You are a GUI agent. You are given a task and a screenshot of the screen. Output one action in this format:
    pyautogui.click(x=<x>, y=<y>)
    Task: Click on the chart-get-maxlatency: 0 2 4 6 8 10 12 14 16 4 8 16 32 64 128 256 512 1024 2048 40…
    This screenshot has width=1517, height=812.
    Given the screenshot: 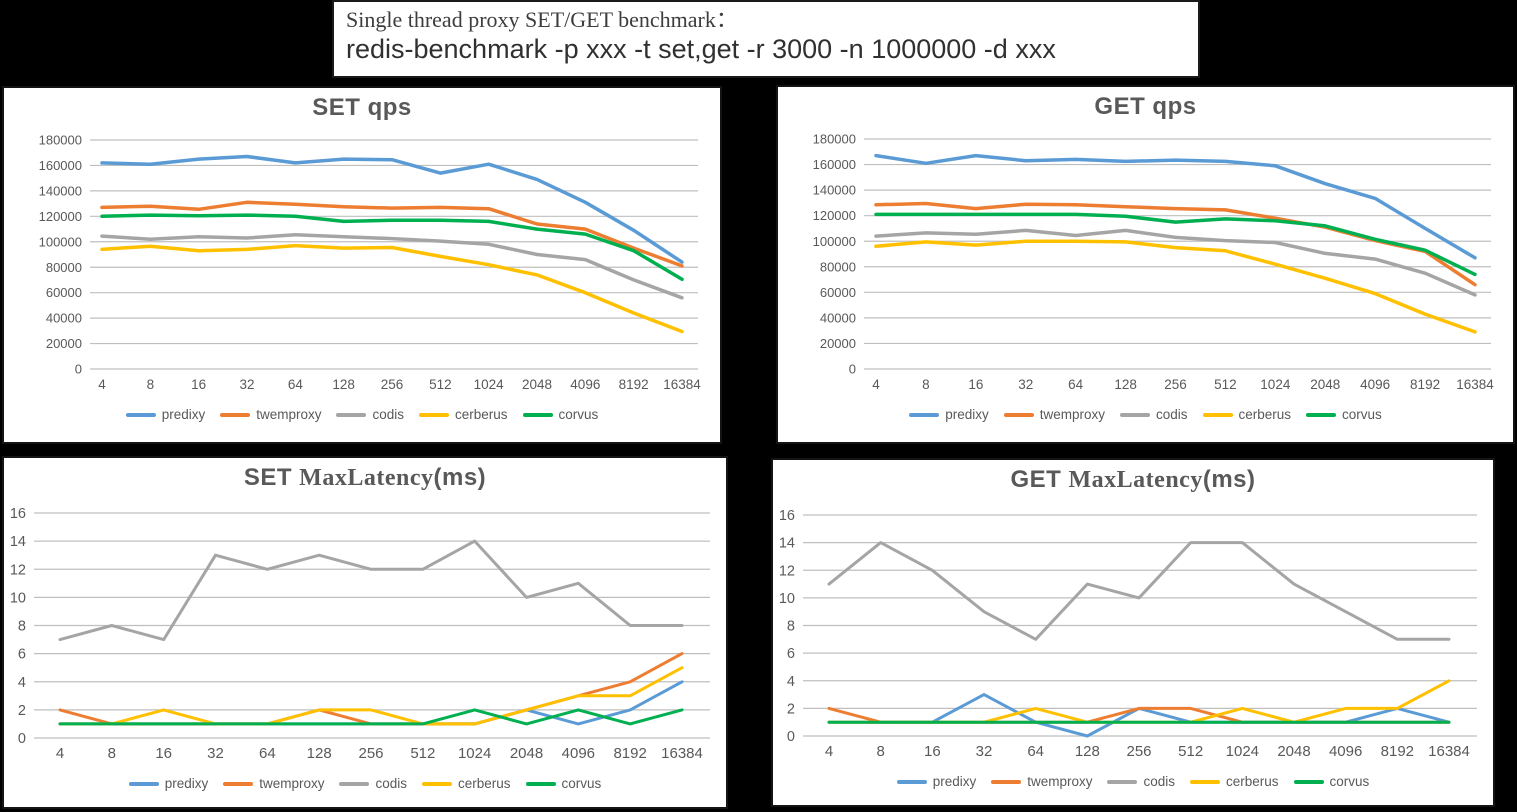 What is the action you would take?
    pyautogui.click(x=1128, y=634)
    